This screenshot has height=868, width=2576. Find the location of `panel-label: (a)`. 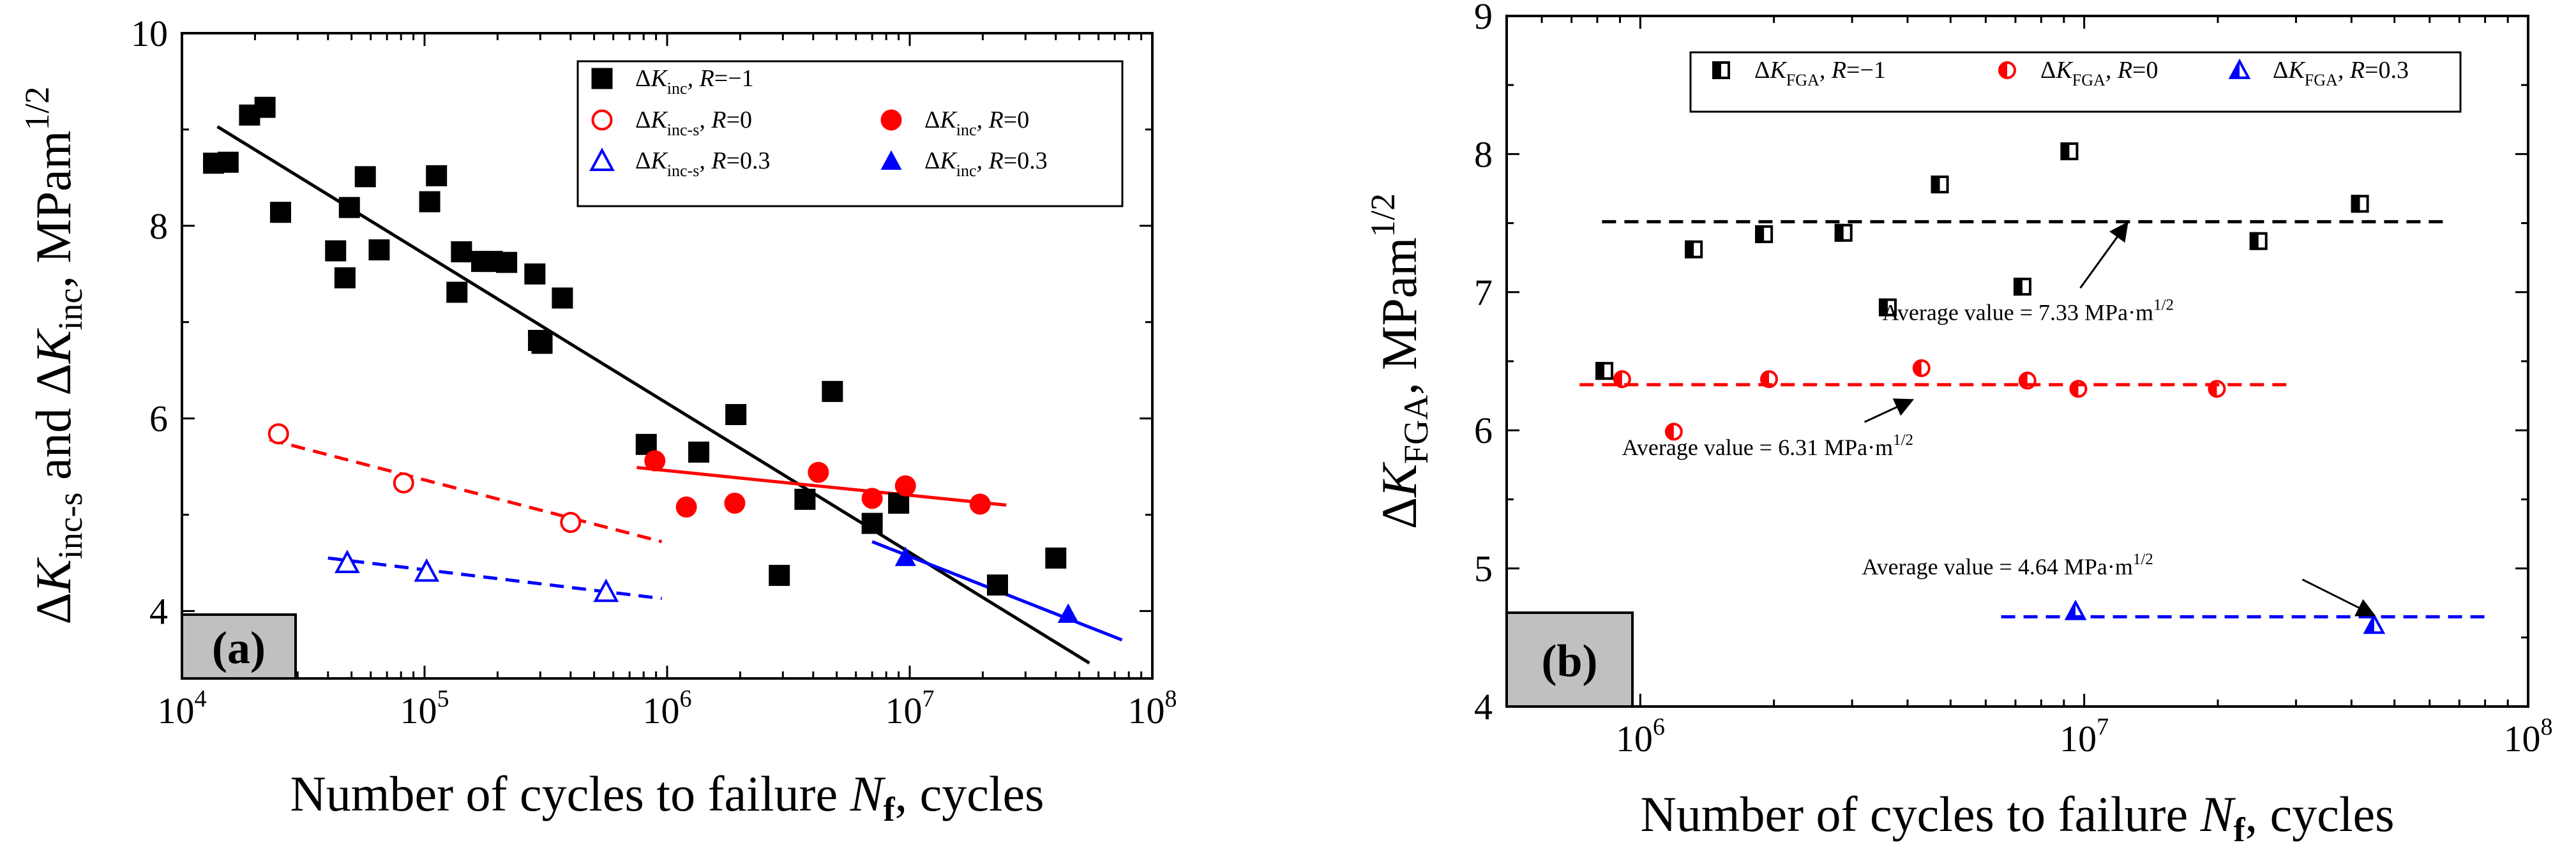

panel-label: (a) is located at coordinates (239, 647).